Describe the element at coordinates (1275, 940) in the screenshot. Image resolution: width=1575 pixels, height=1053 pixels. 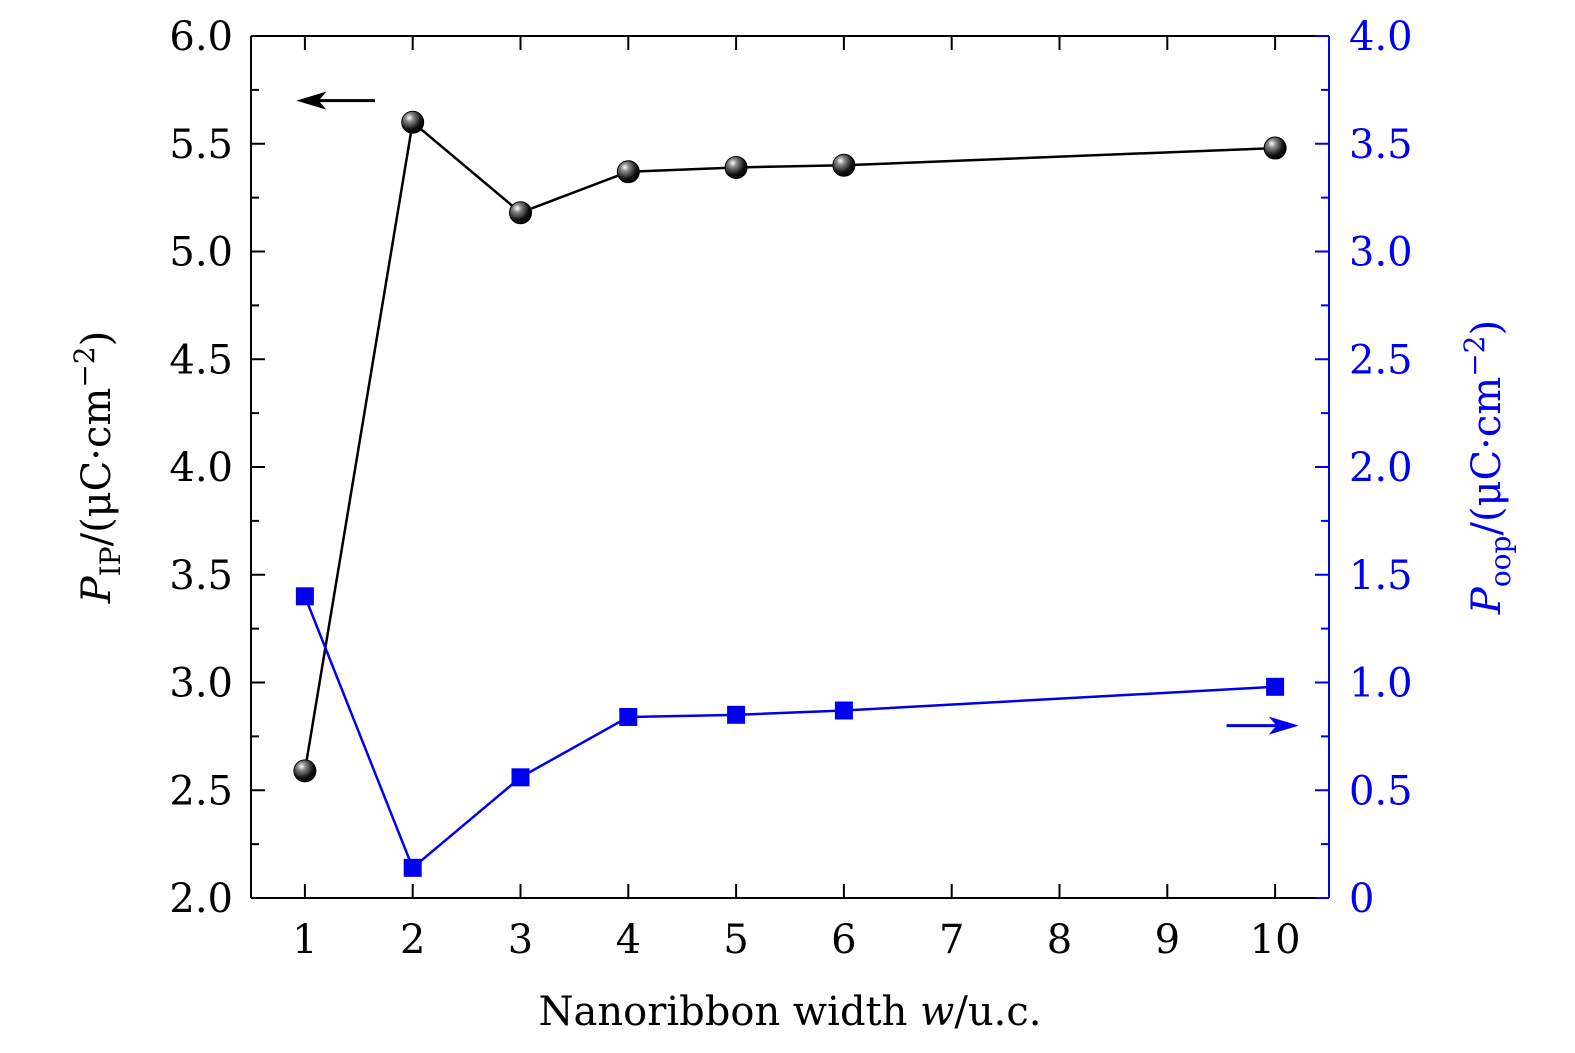
I see `x-tick-label: 10` at that location.